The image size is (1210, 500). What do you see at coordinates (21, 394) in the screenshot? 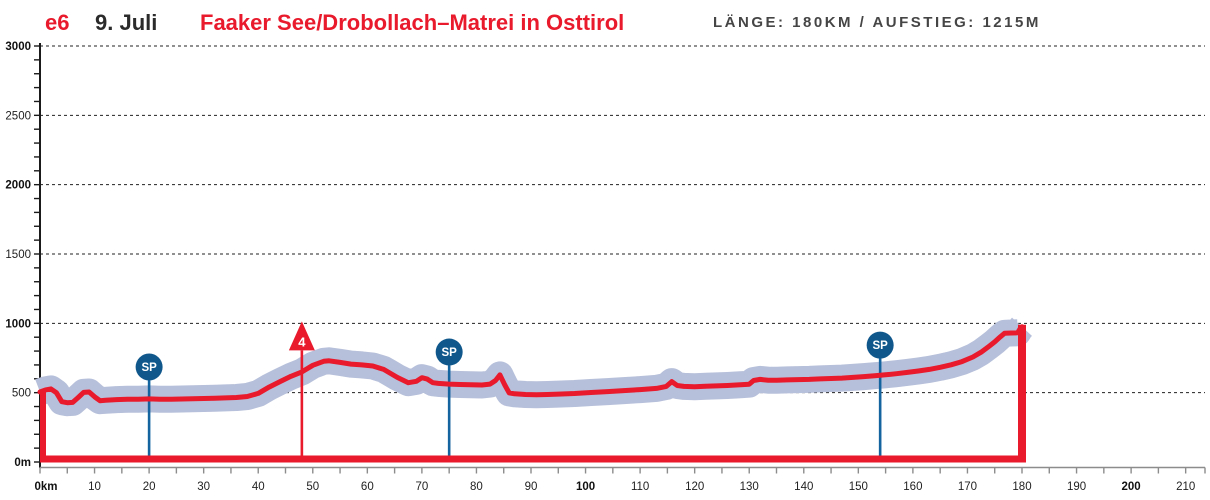
I see `y-tick-label: 500` at bounding box center [21, 394].